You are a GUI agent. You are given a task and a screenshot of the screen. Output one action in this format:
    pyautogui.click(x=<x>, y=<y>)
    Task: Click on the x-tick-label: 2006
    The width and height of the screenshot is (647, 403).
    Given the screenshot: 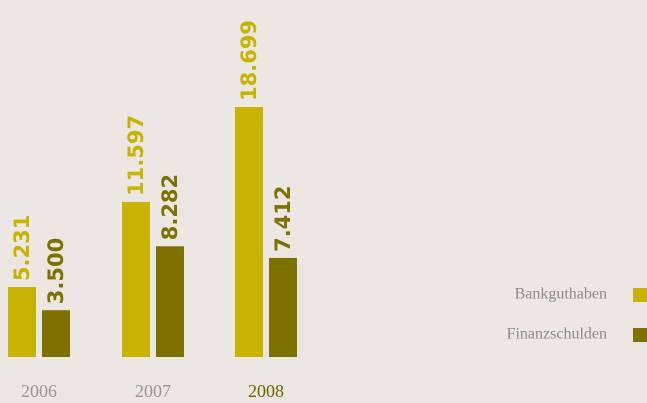 What is the action you would take?
    pyautogui.click(x=39, y=391)
    